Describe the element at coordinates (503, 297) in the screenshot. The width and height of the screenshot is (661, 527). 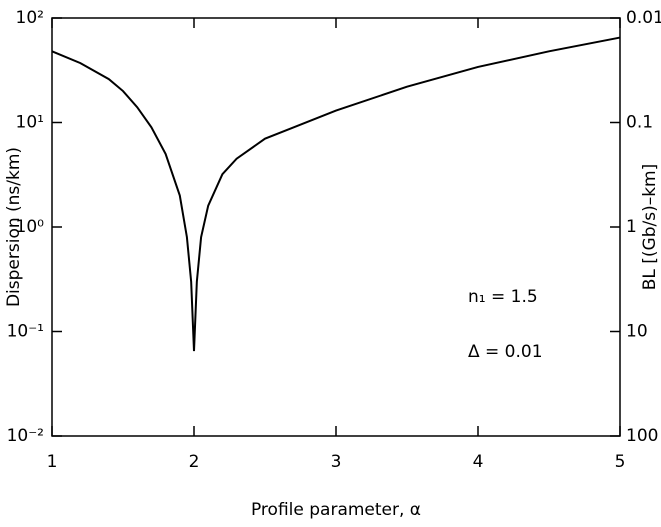
I see `annotation: n₁ = 1.5` at that location.